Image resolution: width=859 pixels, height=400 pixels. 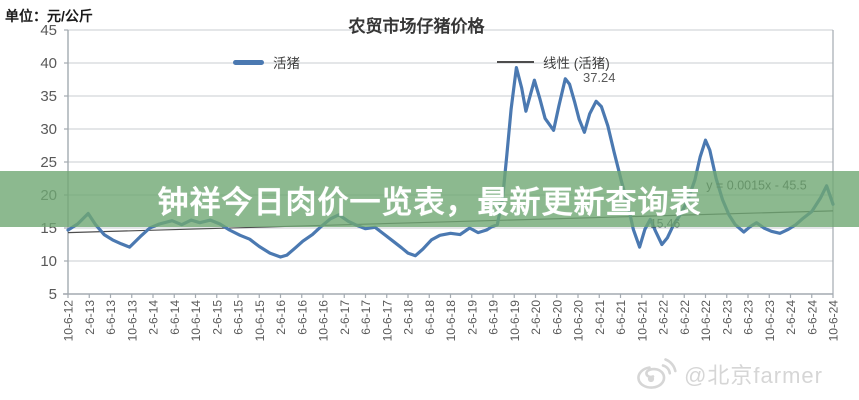 What do you see at coordinates (48, 261) in the screenshot?
I see `y-axis-label: 10` at bounding box center [48, 261].